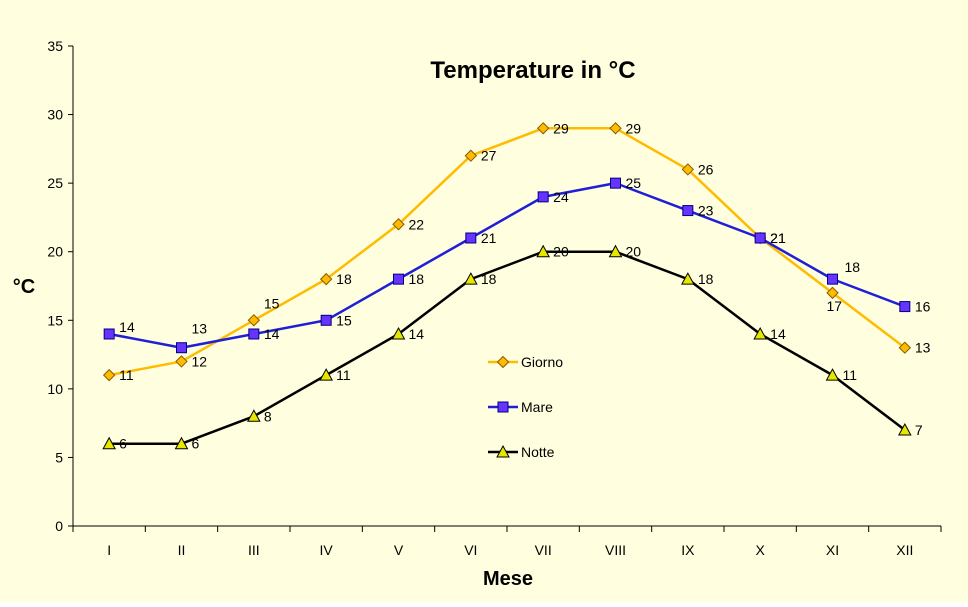  I want to click on data-label-mare: 23, so click(706, 211).